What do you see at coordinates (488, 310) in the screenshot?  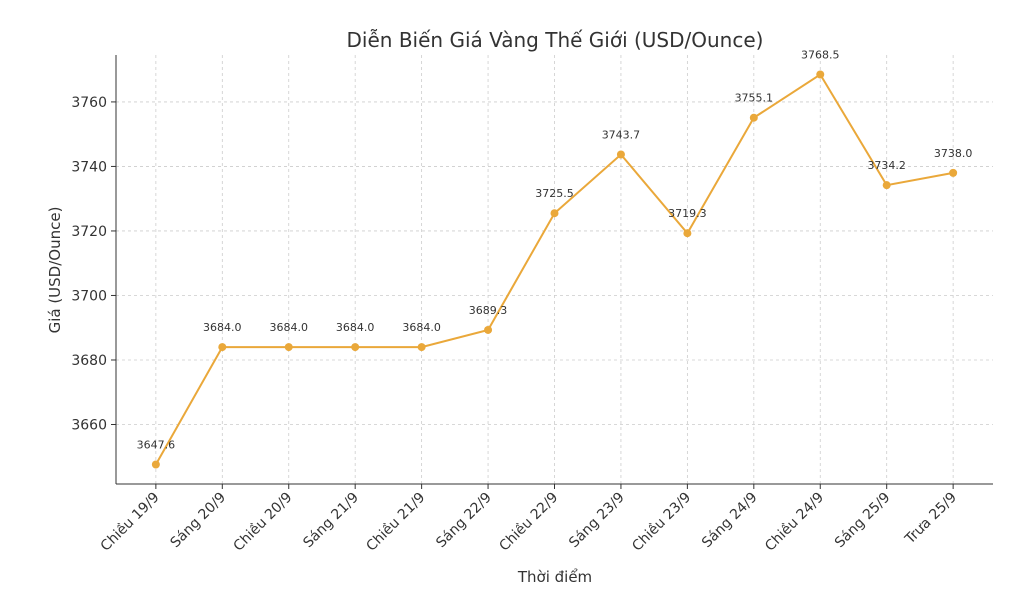 I see `data-label: 3689.3` at bounding box center [488, 310].